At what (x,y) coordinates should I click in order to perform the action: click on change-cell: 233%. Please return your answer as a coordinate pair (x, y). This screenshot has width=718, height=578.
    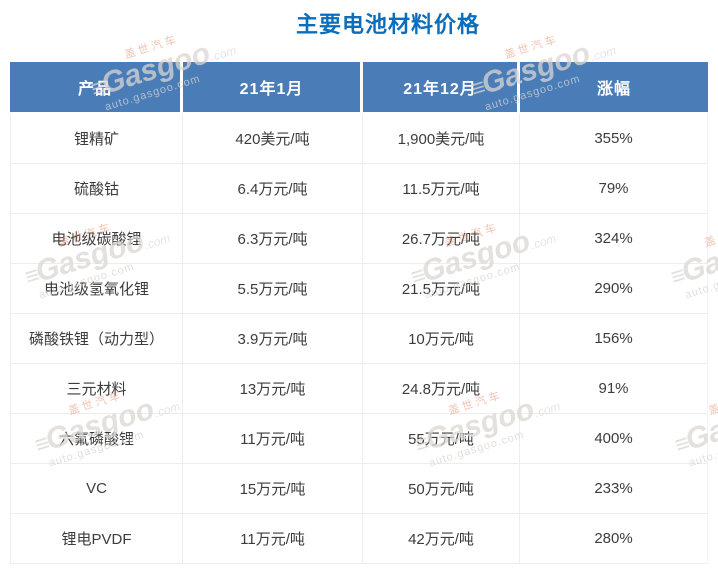
    Looking at the image, I should click on (614, 489).